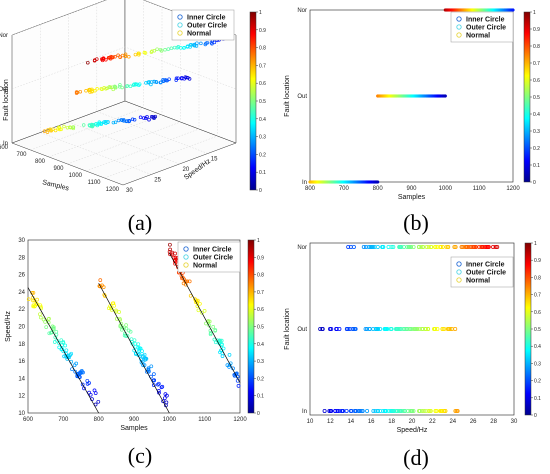  What do you see at coordinates (537, 330) in the screenshot?
I see `colorbar-tick-label: 0.5` at bounding box center [537, 330].